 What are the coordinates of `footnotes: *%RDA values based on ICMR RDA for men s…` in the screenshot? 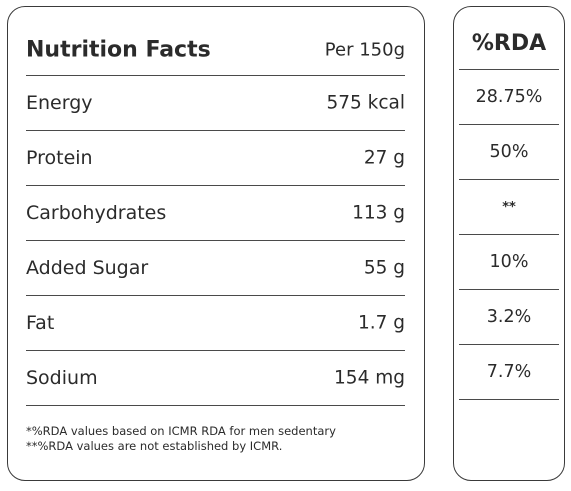 It's located at (181, 439).